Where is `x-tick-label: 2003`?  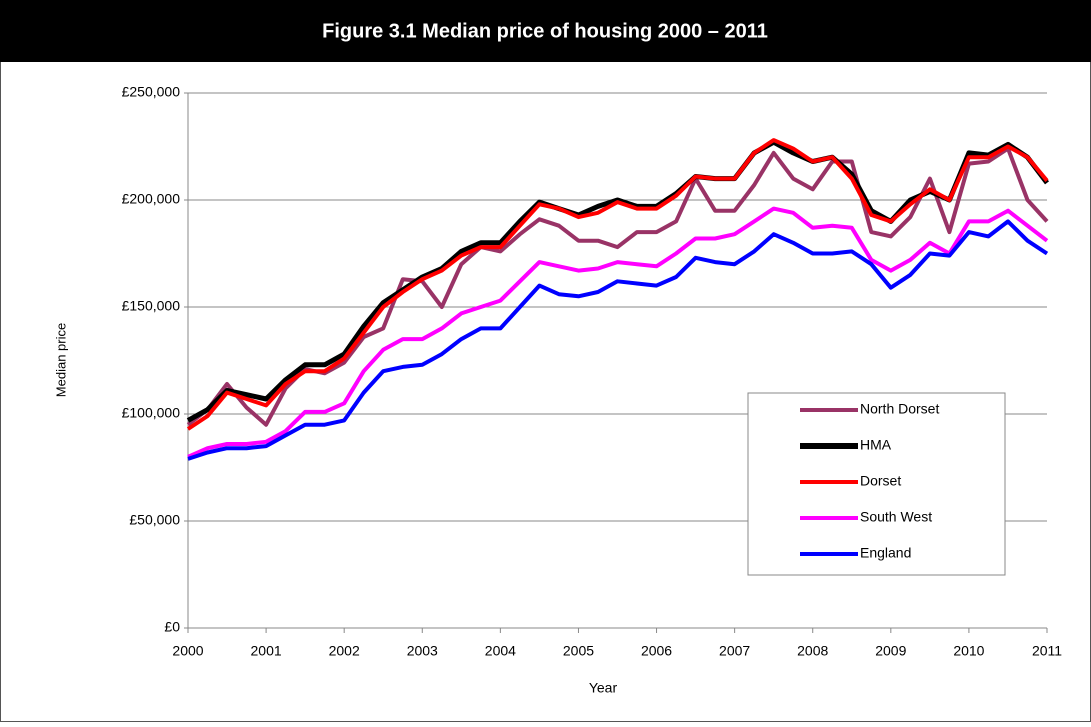 x-tick-label: 2003 is located at coordinates (422, 651).